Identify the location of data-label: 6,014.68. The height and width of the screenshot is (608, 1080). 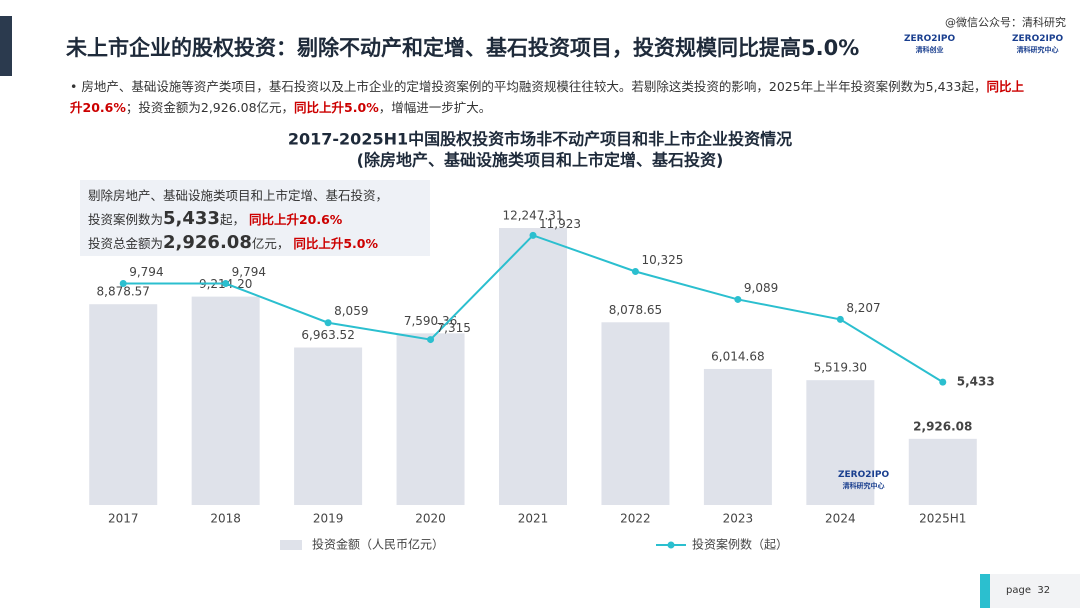
(737, 356).